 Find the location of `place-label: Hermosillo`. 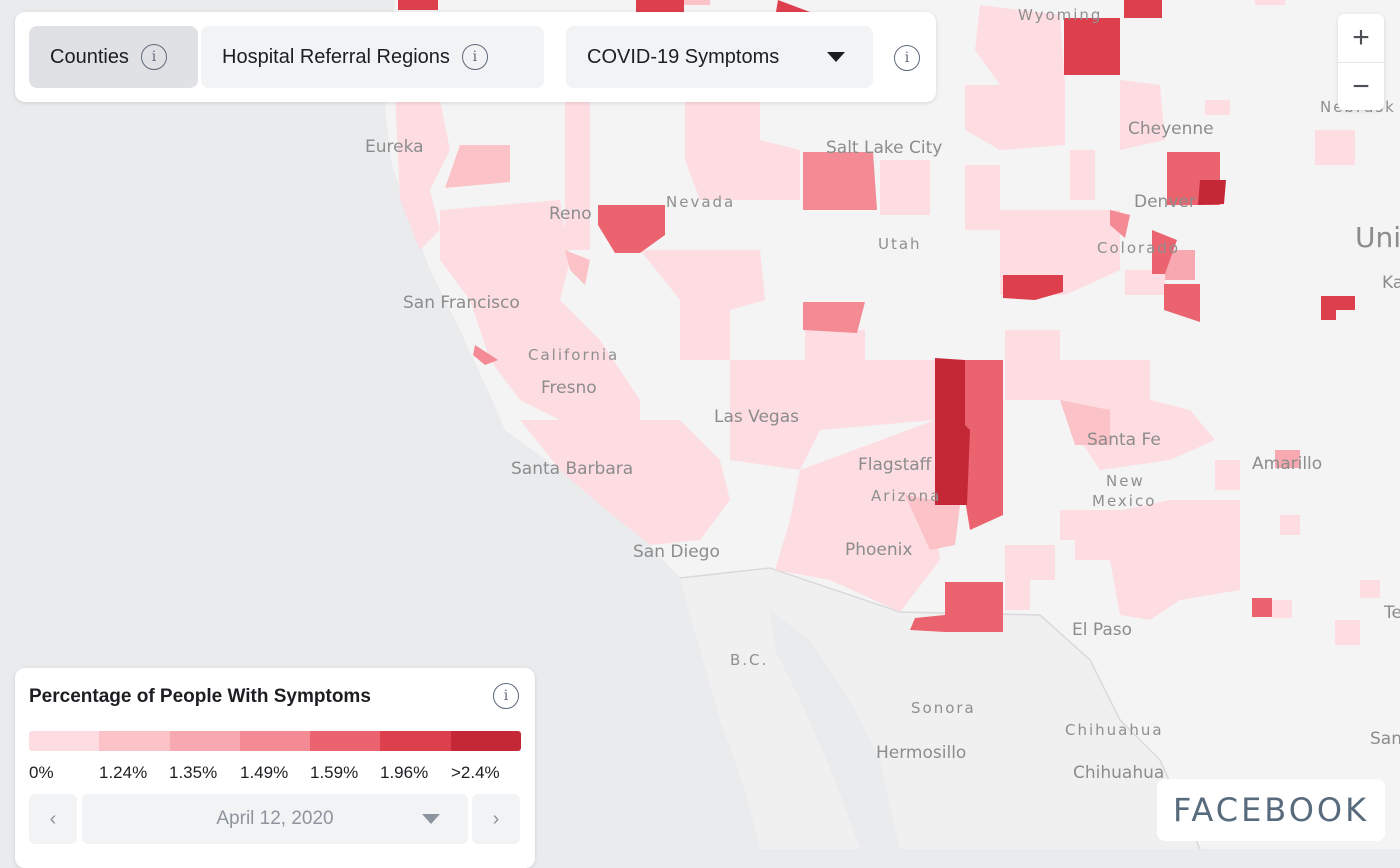

place-label: Hermosillo is located at coordinates (921, 753).